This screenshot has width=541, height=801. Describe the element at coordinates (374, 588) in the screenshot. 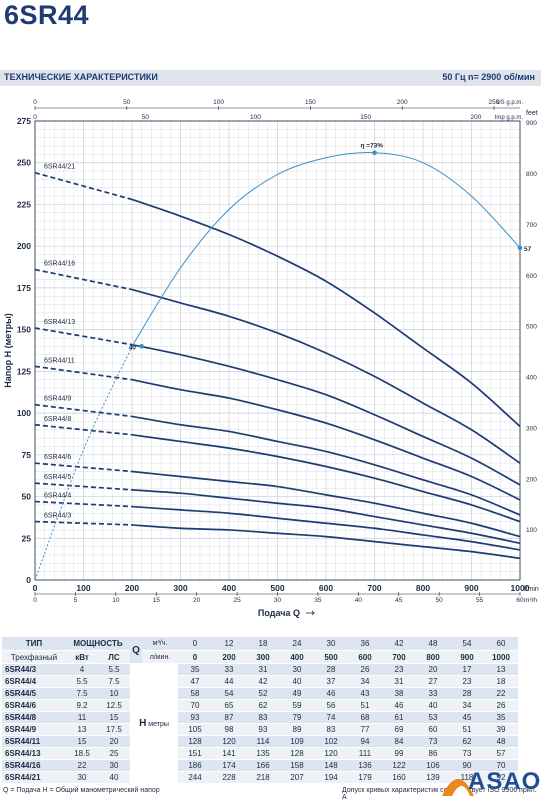

I see `x-tick-lmin: 700` at that location.